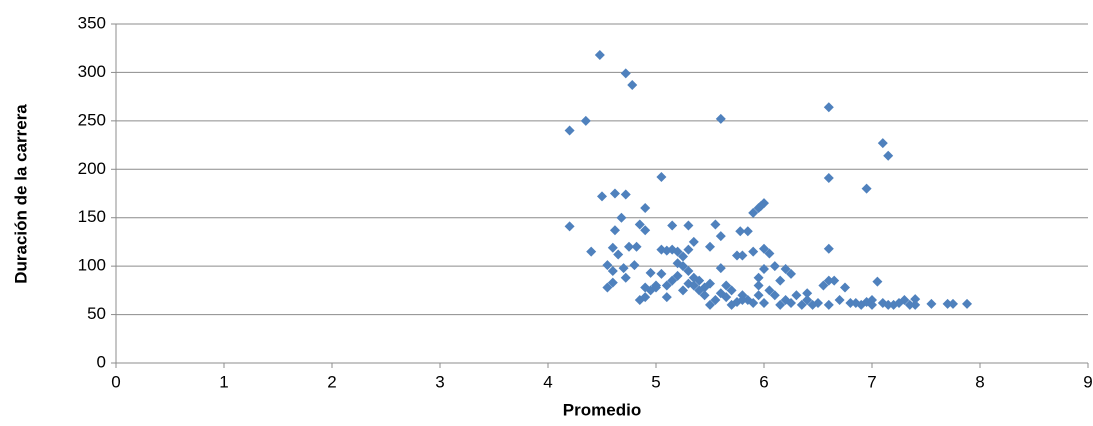  Describe the element at coordinates (92, 216) in the screenshot. I see `y-tick-label: 150` at that location.